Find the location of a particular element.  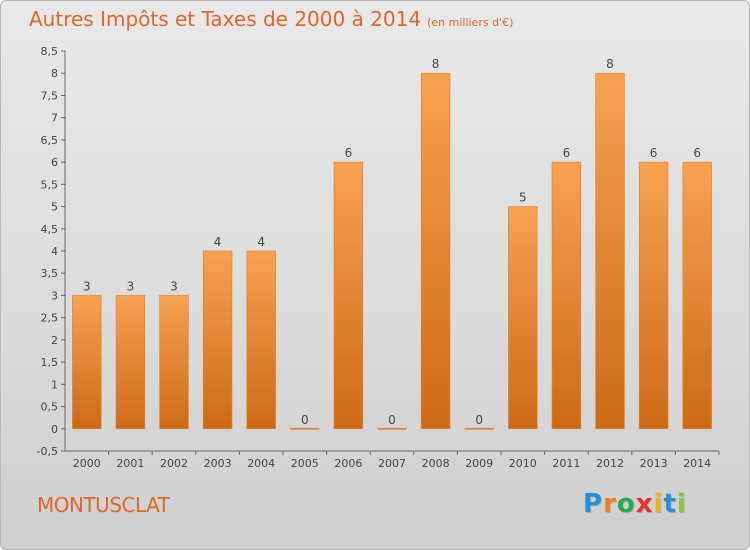

y-tick-label: 6 is located at coordinates (54, 162).